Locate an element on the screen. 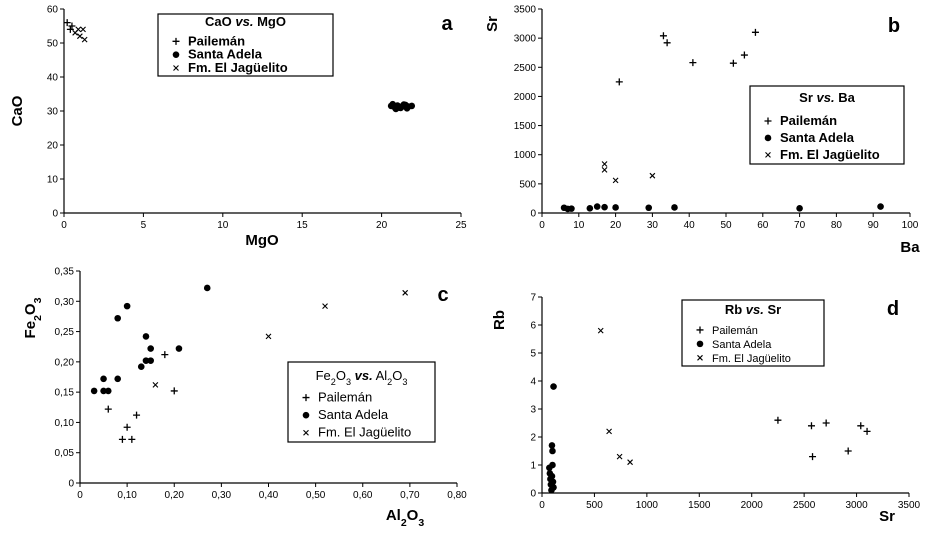  y-tick-label: 40 is located at coordinates (53, 78).